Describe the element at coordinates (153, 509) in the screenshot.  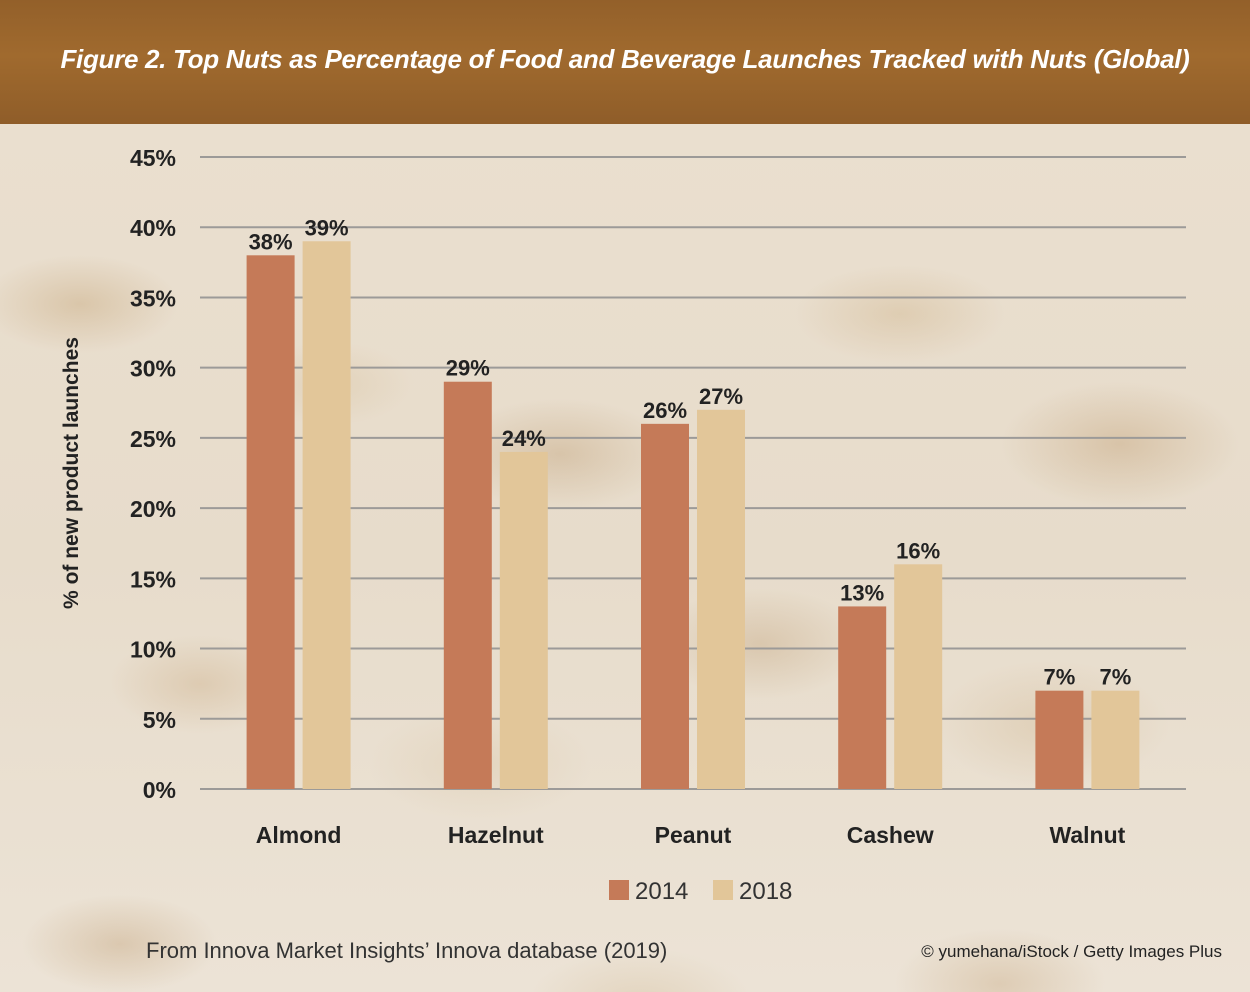
I see `y-tick-label: 20%` at that location.